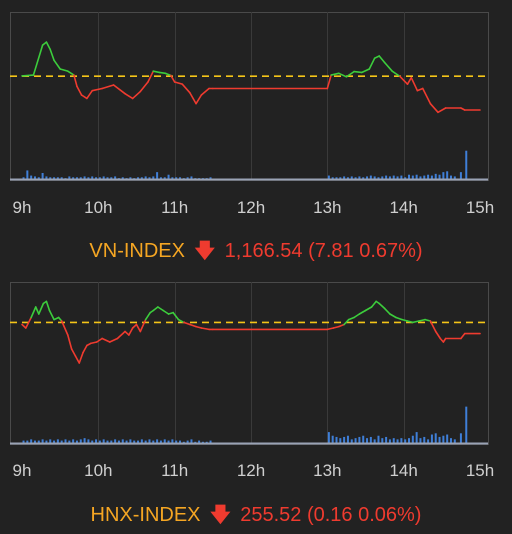  What do you see at coordinates (256, 517) in the screenshot?
I see `hnx-index-summary: HNX-INDEX 🡇 255.52 (0.16 0.06%)` at bounding box center [256, 517].